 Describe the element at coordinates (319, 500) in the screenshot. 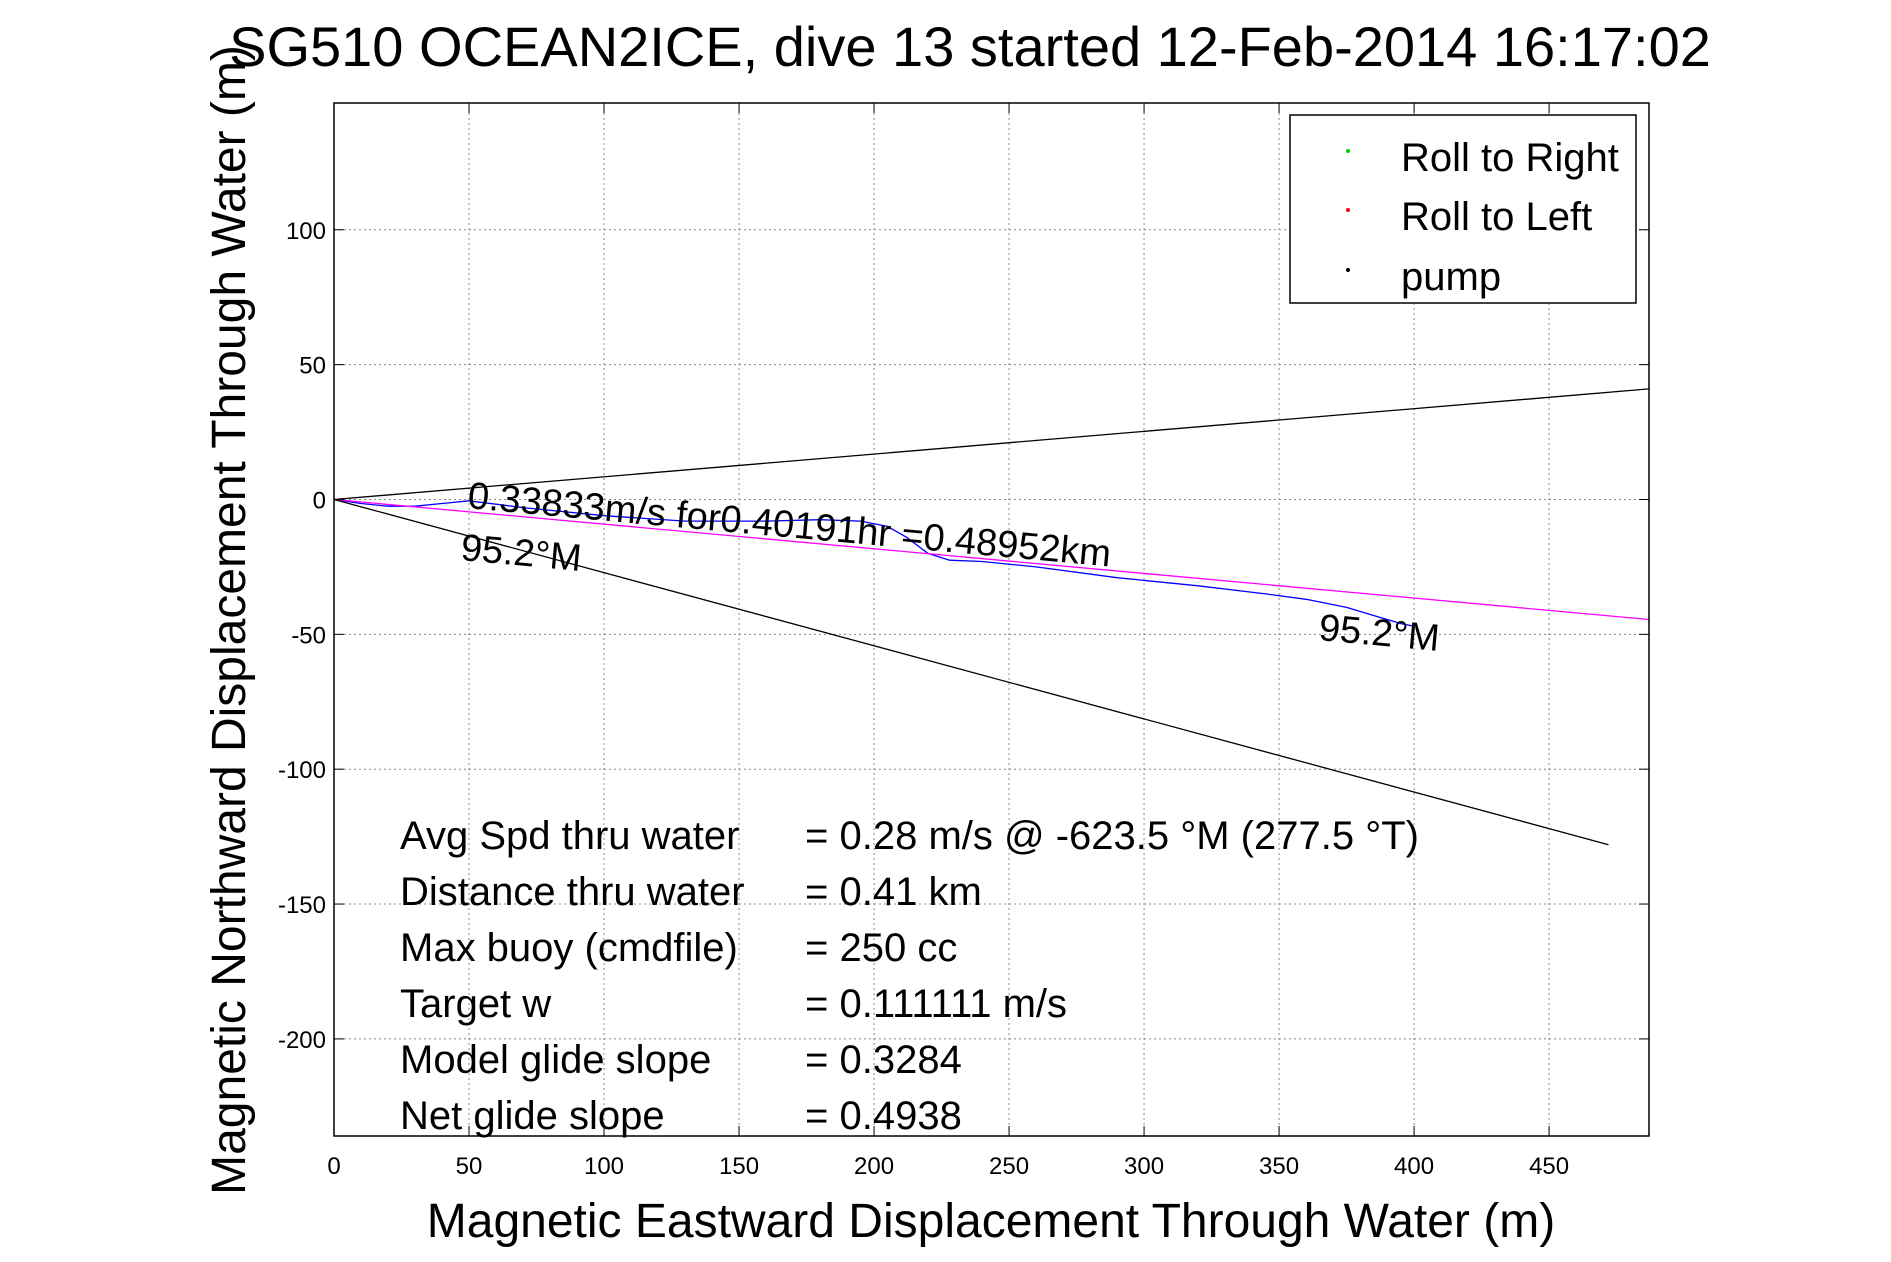

I see `y-tick-label: 0` at that location.